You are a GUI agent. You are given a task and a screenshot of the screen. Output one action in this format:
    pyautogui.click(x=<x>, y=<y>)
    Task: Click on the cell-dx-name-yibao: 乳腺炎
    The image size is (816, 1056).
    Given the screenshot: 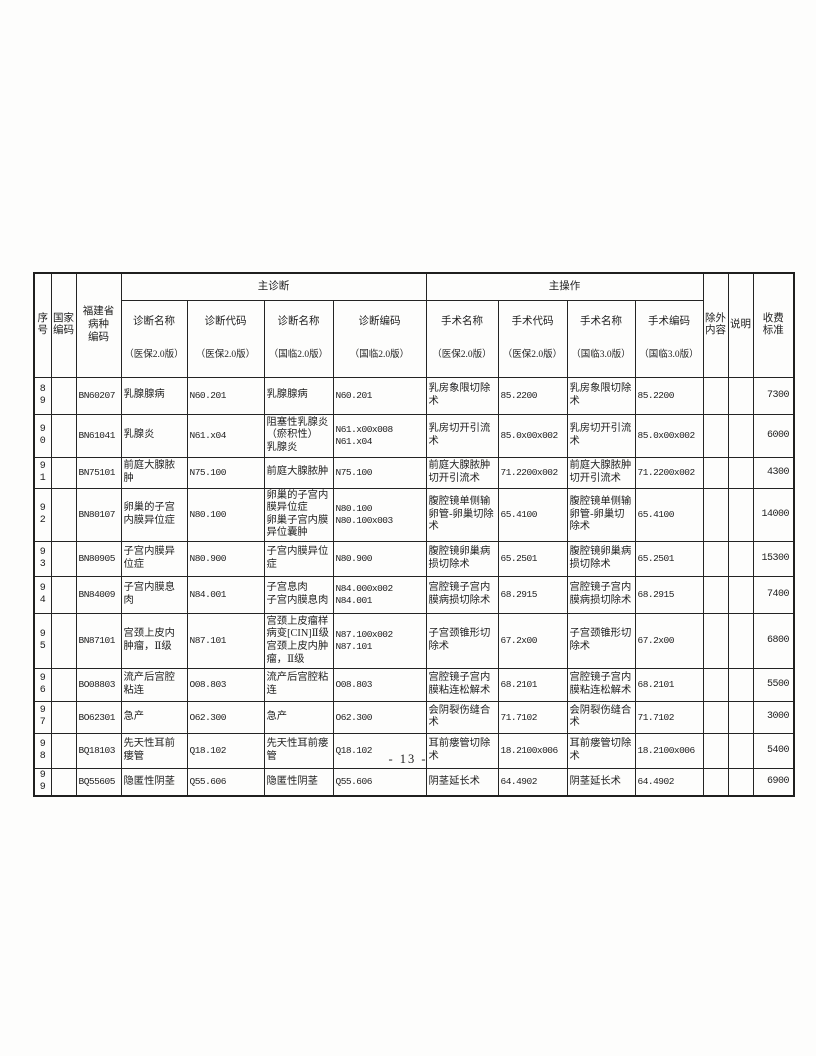 What is the action you would take?
    pyautogui.click(x=154, y=435)
    